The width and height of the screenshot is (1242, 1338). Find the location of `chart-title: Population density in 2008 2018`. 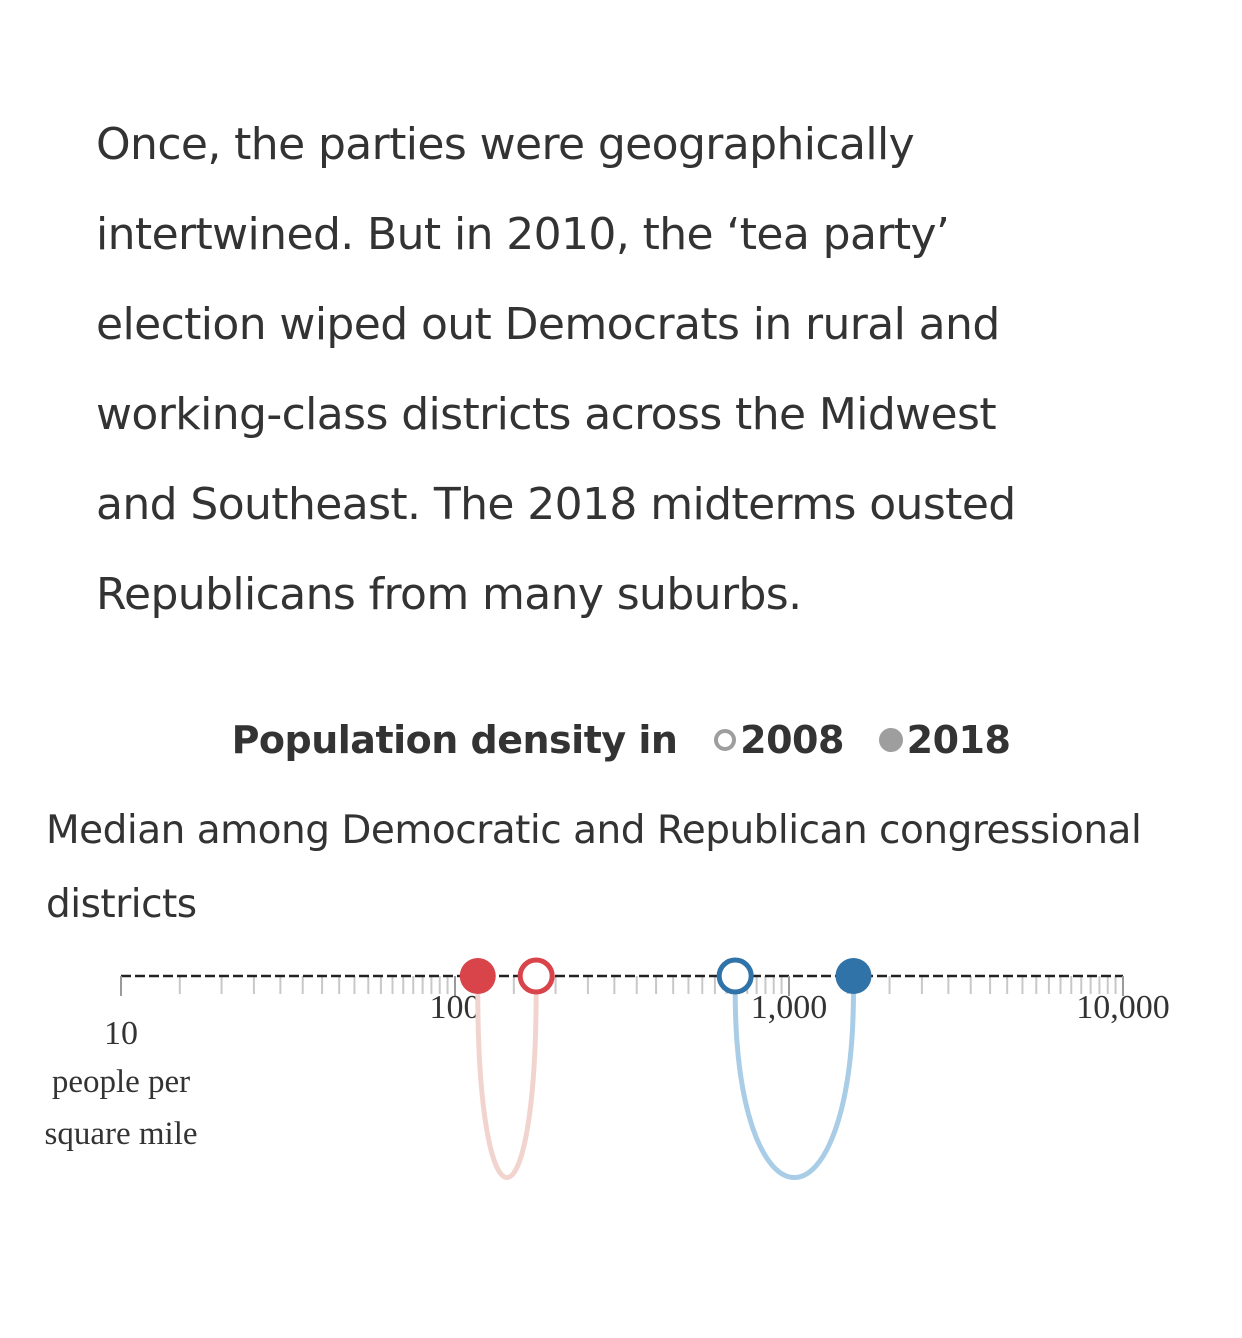

chart-title: Population density in 2008 2018 is located at coordinates (621, 740).